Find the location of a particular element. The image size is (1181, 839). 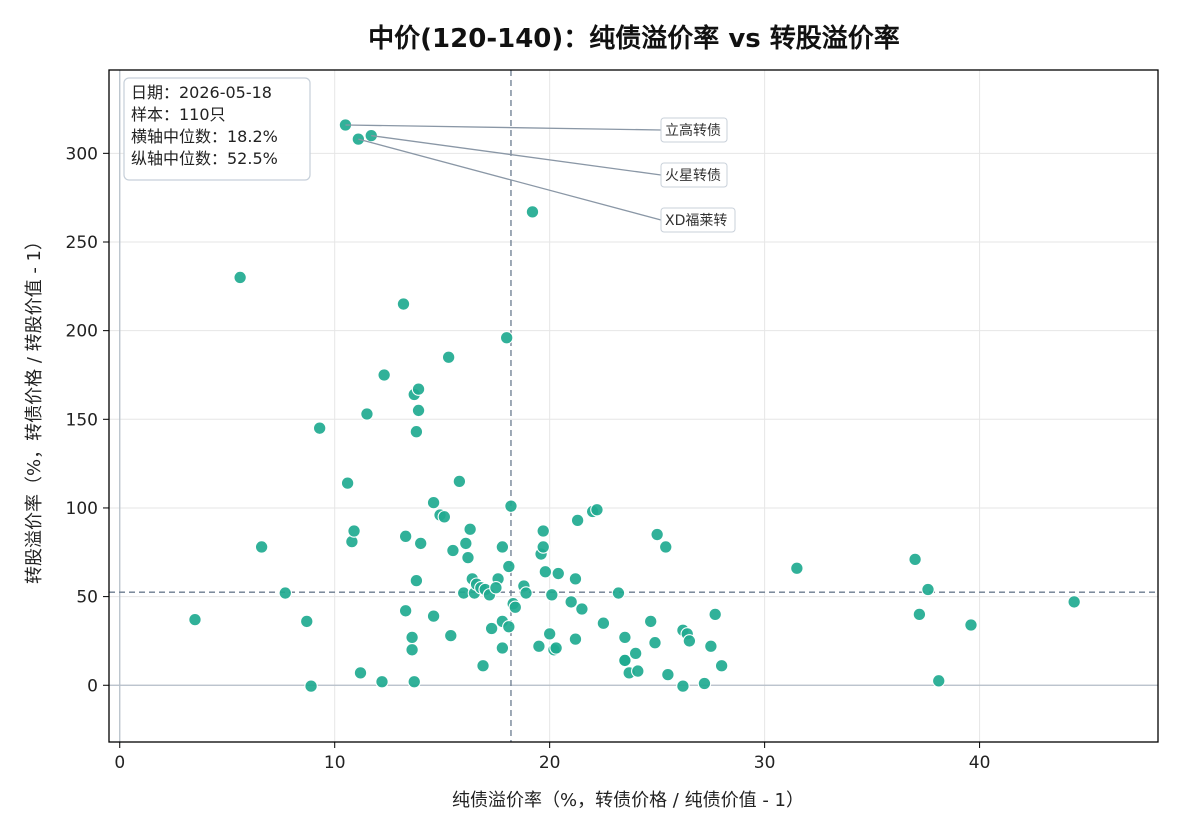

annotation-label: XD福莱转 is located at coordinates (696, 221).